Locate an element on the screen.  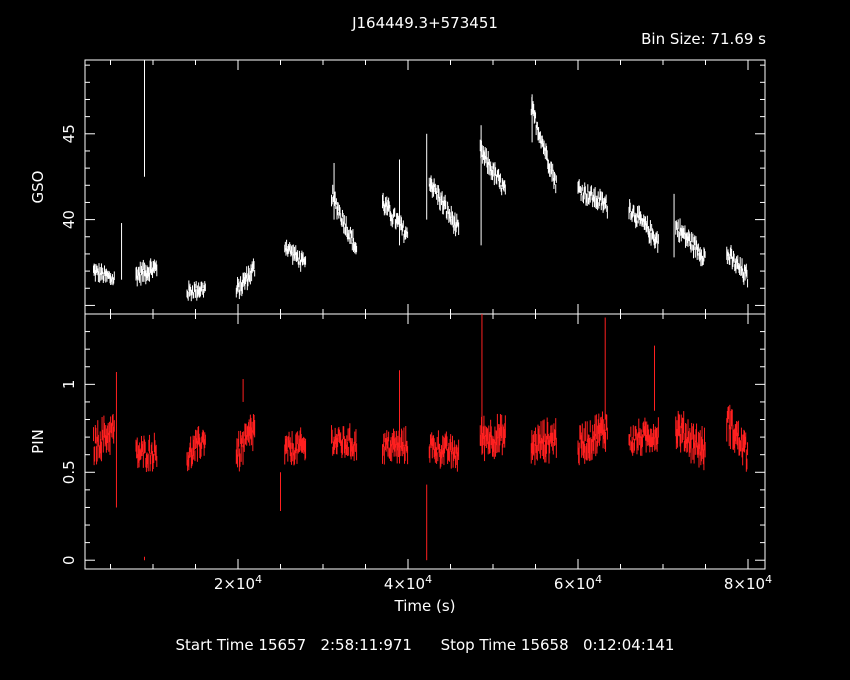
start-time-label: Start Time 15657 is located at coordinates (241, 645).